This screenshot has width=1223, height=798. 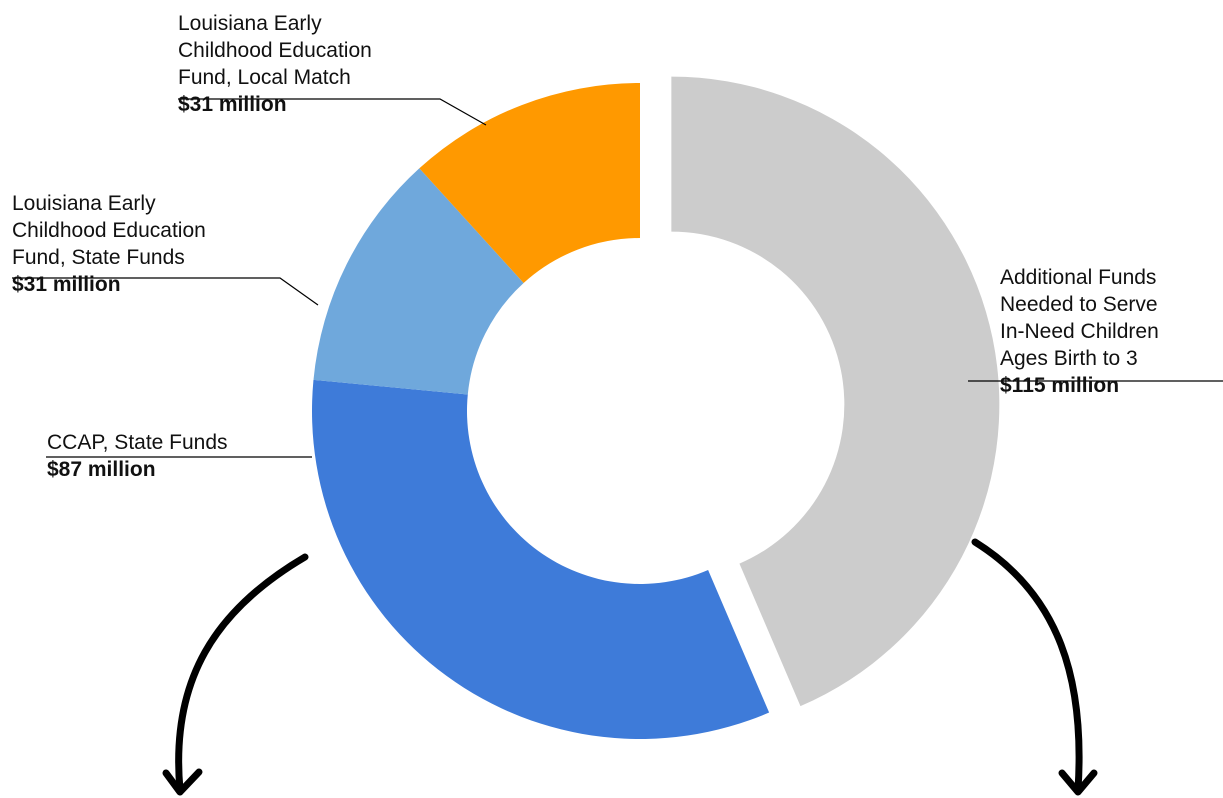 I want to click on leader-line-lecef-local, so click(x=332, y=112).